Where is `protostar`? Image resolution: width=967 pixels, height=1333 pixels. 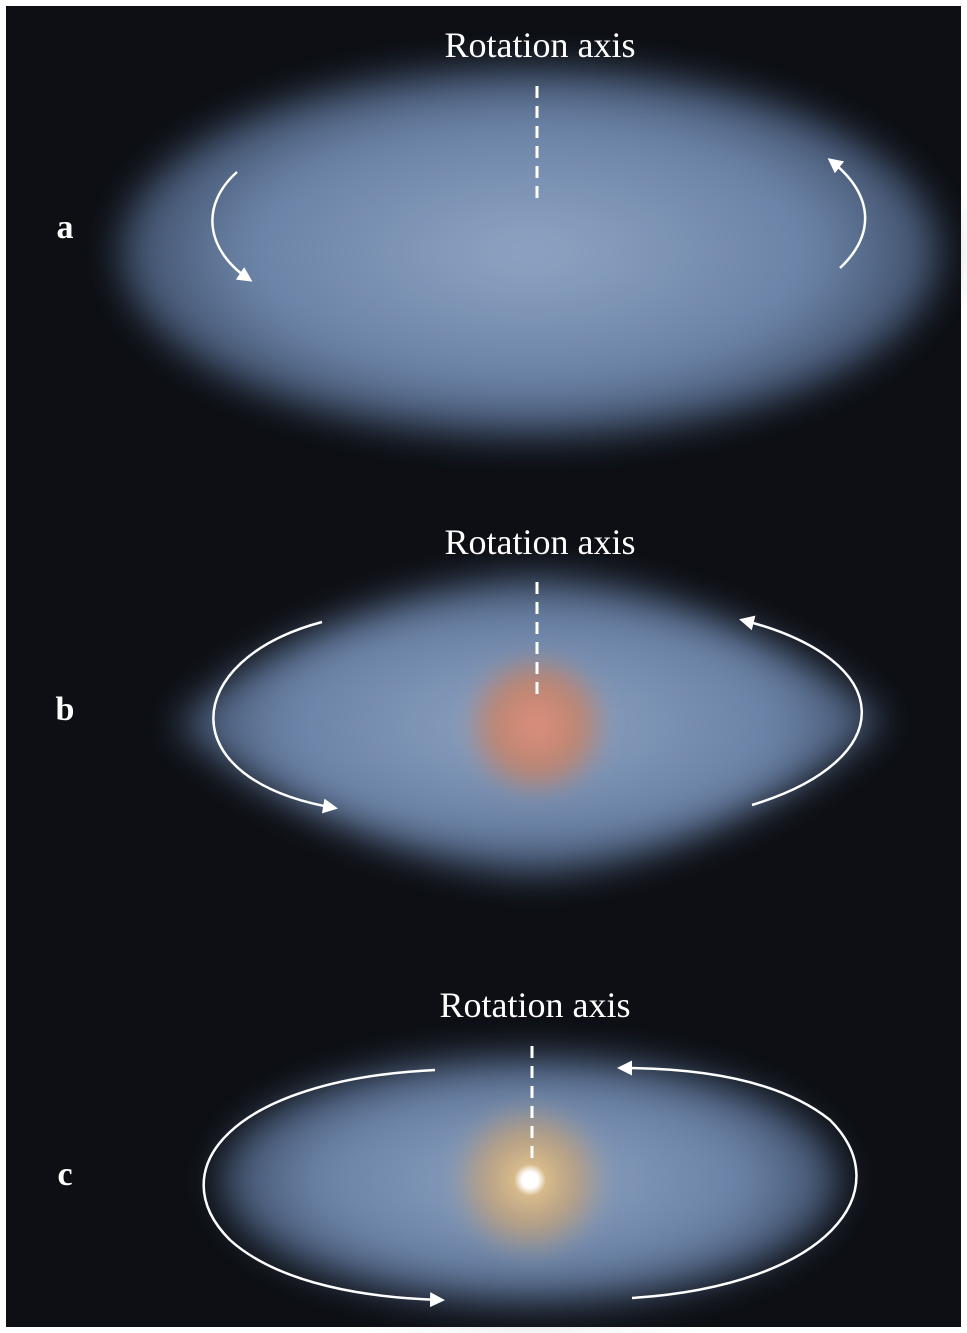 protostar is located at coordinates (530, 1180).